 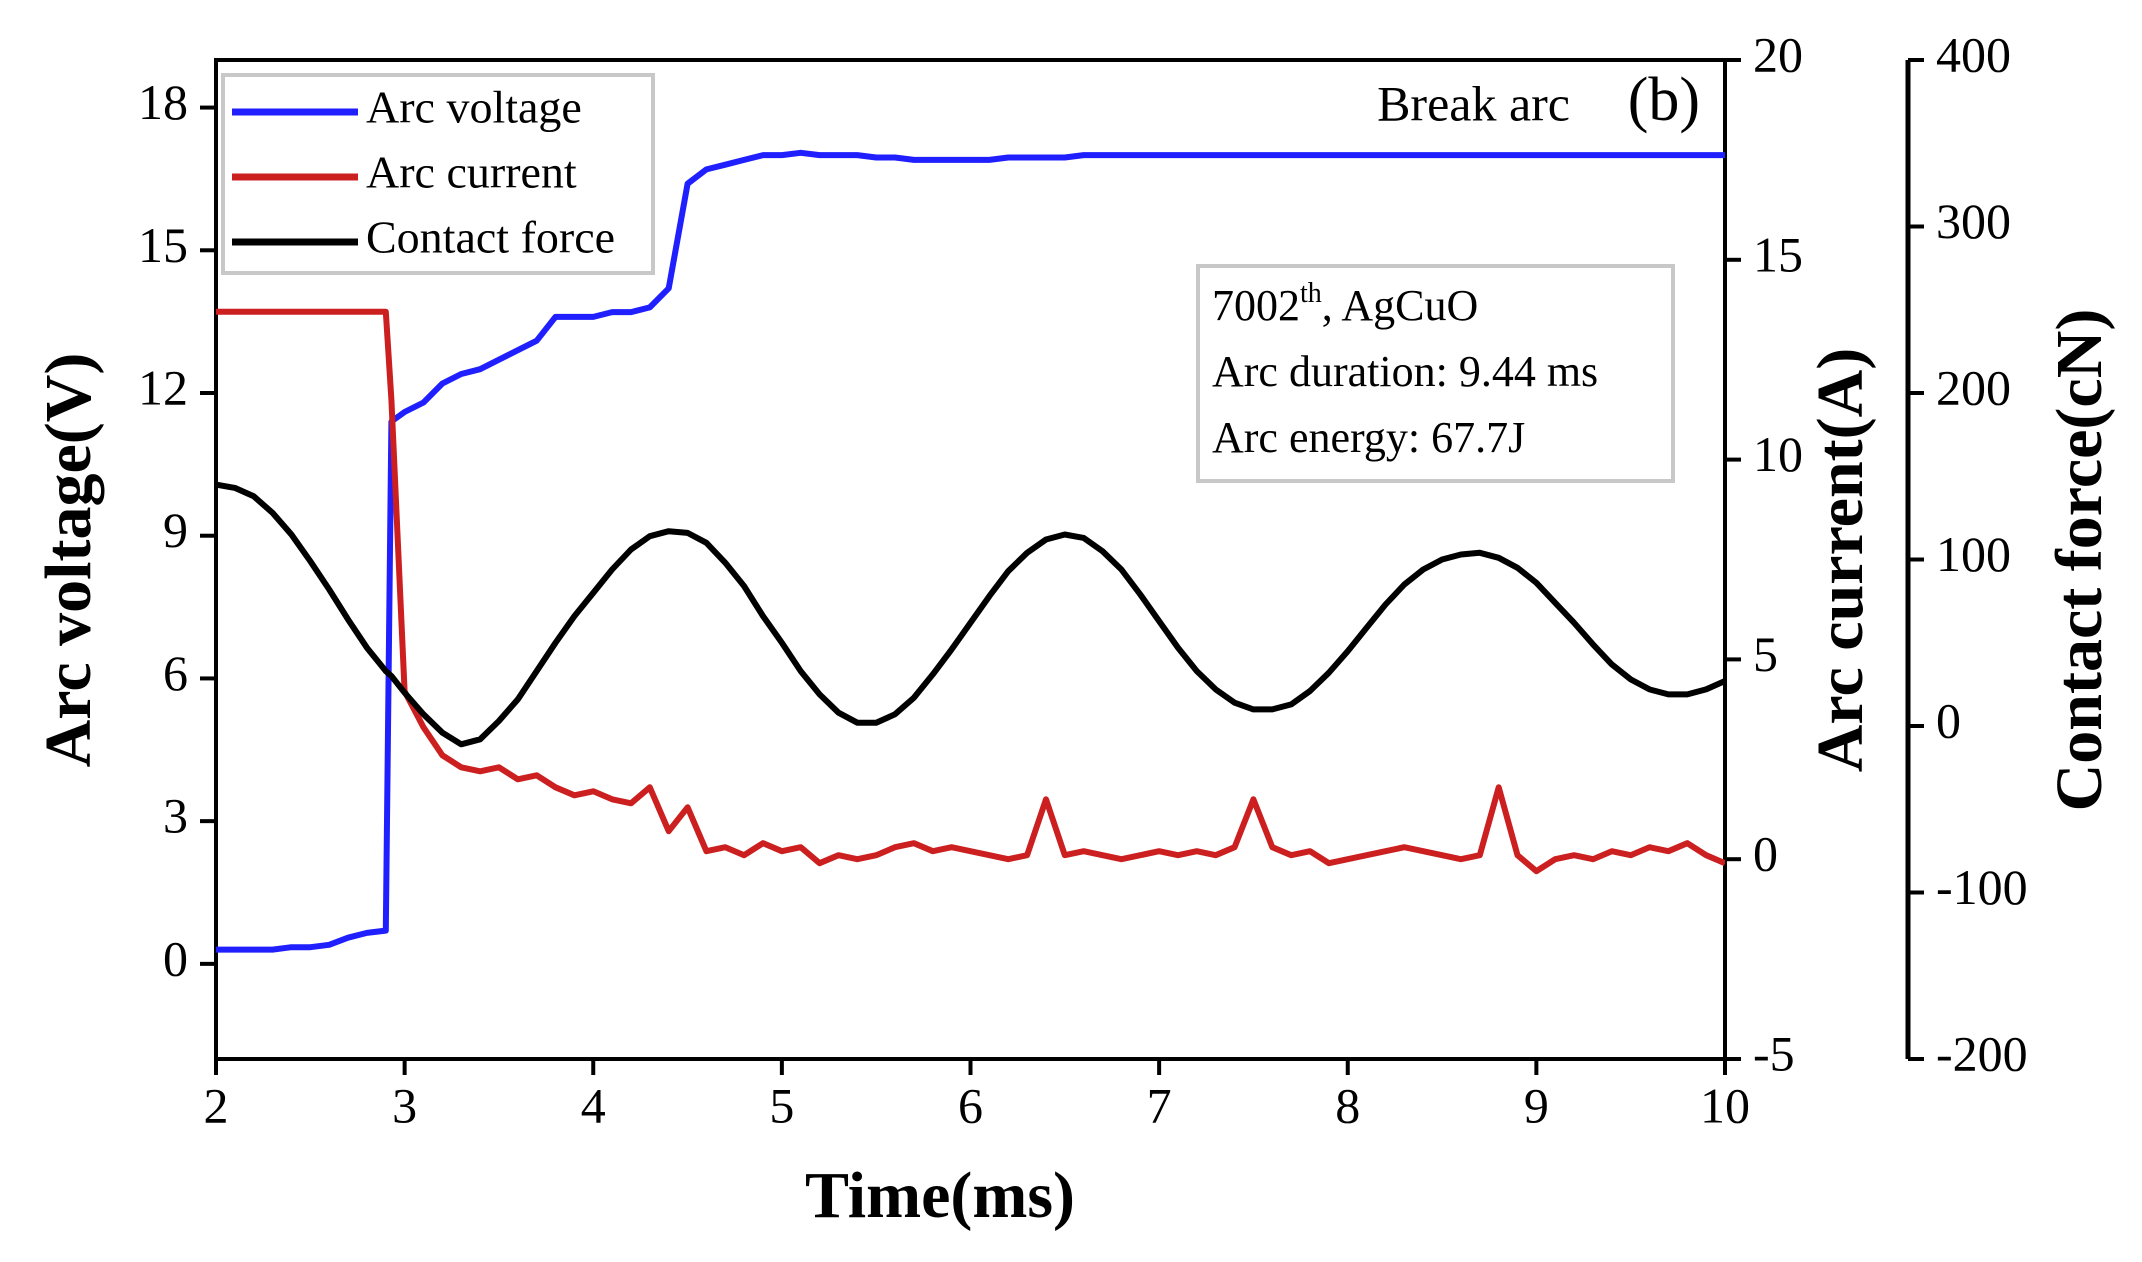 I want to click on y-tick-label: 0, so click(x=175, y=958).